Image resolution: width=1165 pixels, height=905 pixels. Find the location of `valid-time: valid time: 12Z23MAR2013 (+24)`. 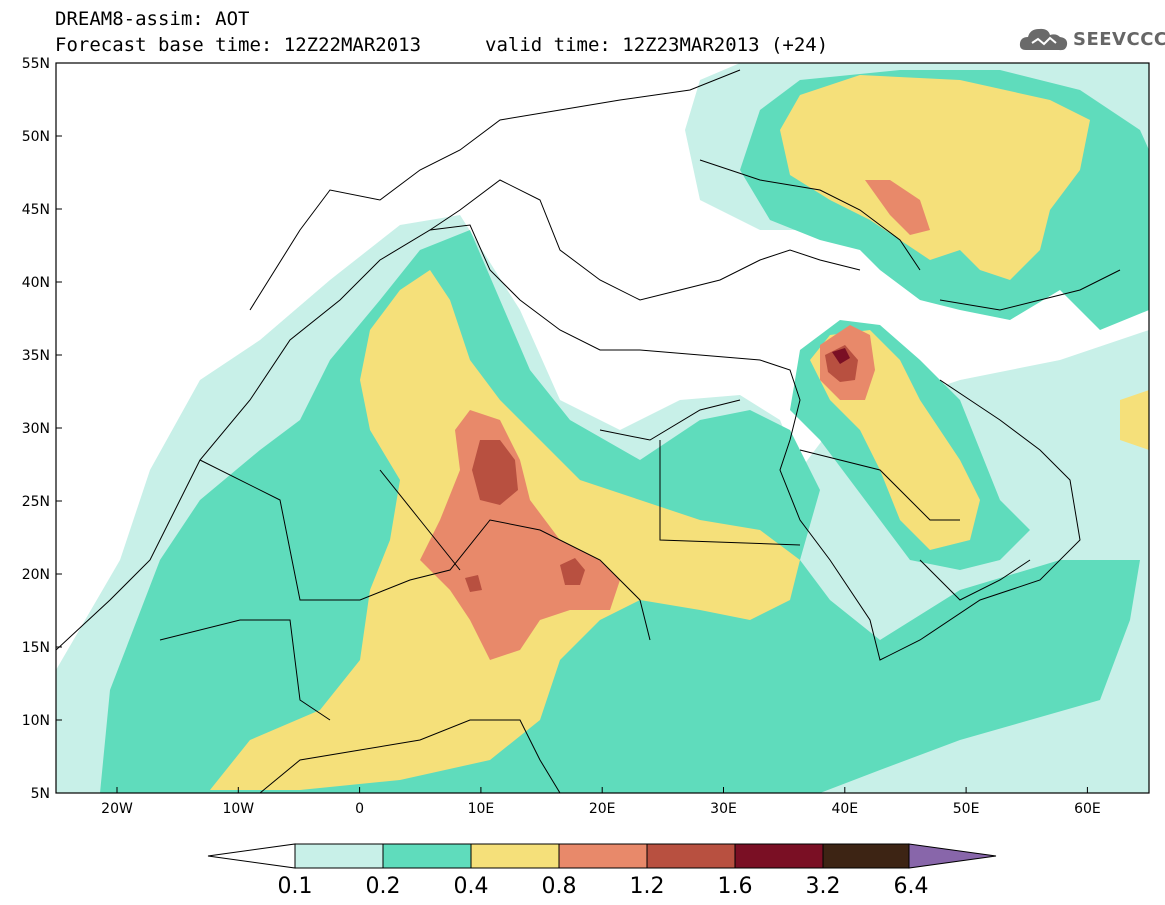

valid-time: valid time: 12Z23MAR2013 (+24) is located at coordinates (657, 45).